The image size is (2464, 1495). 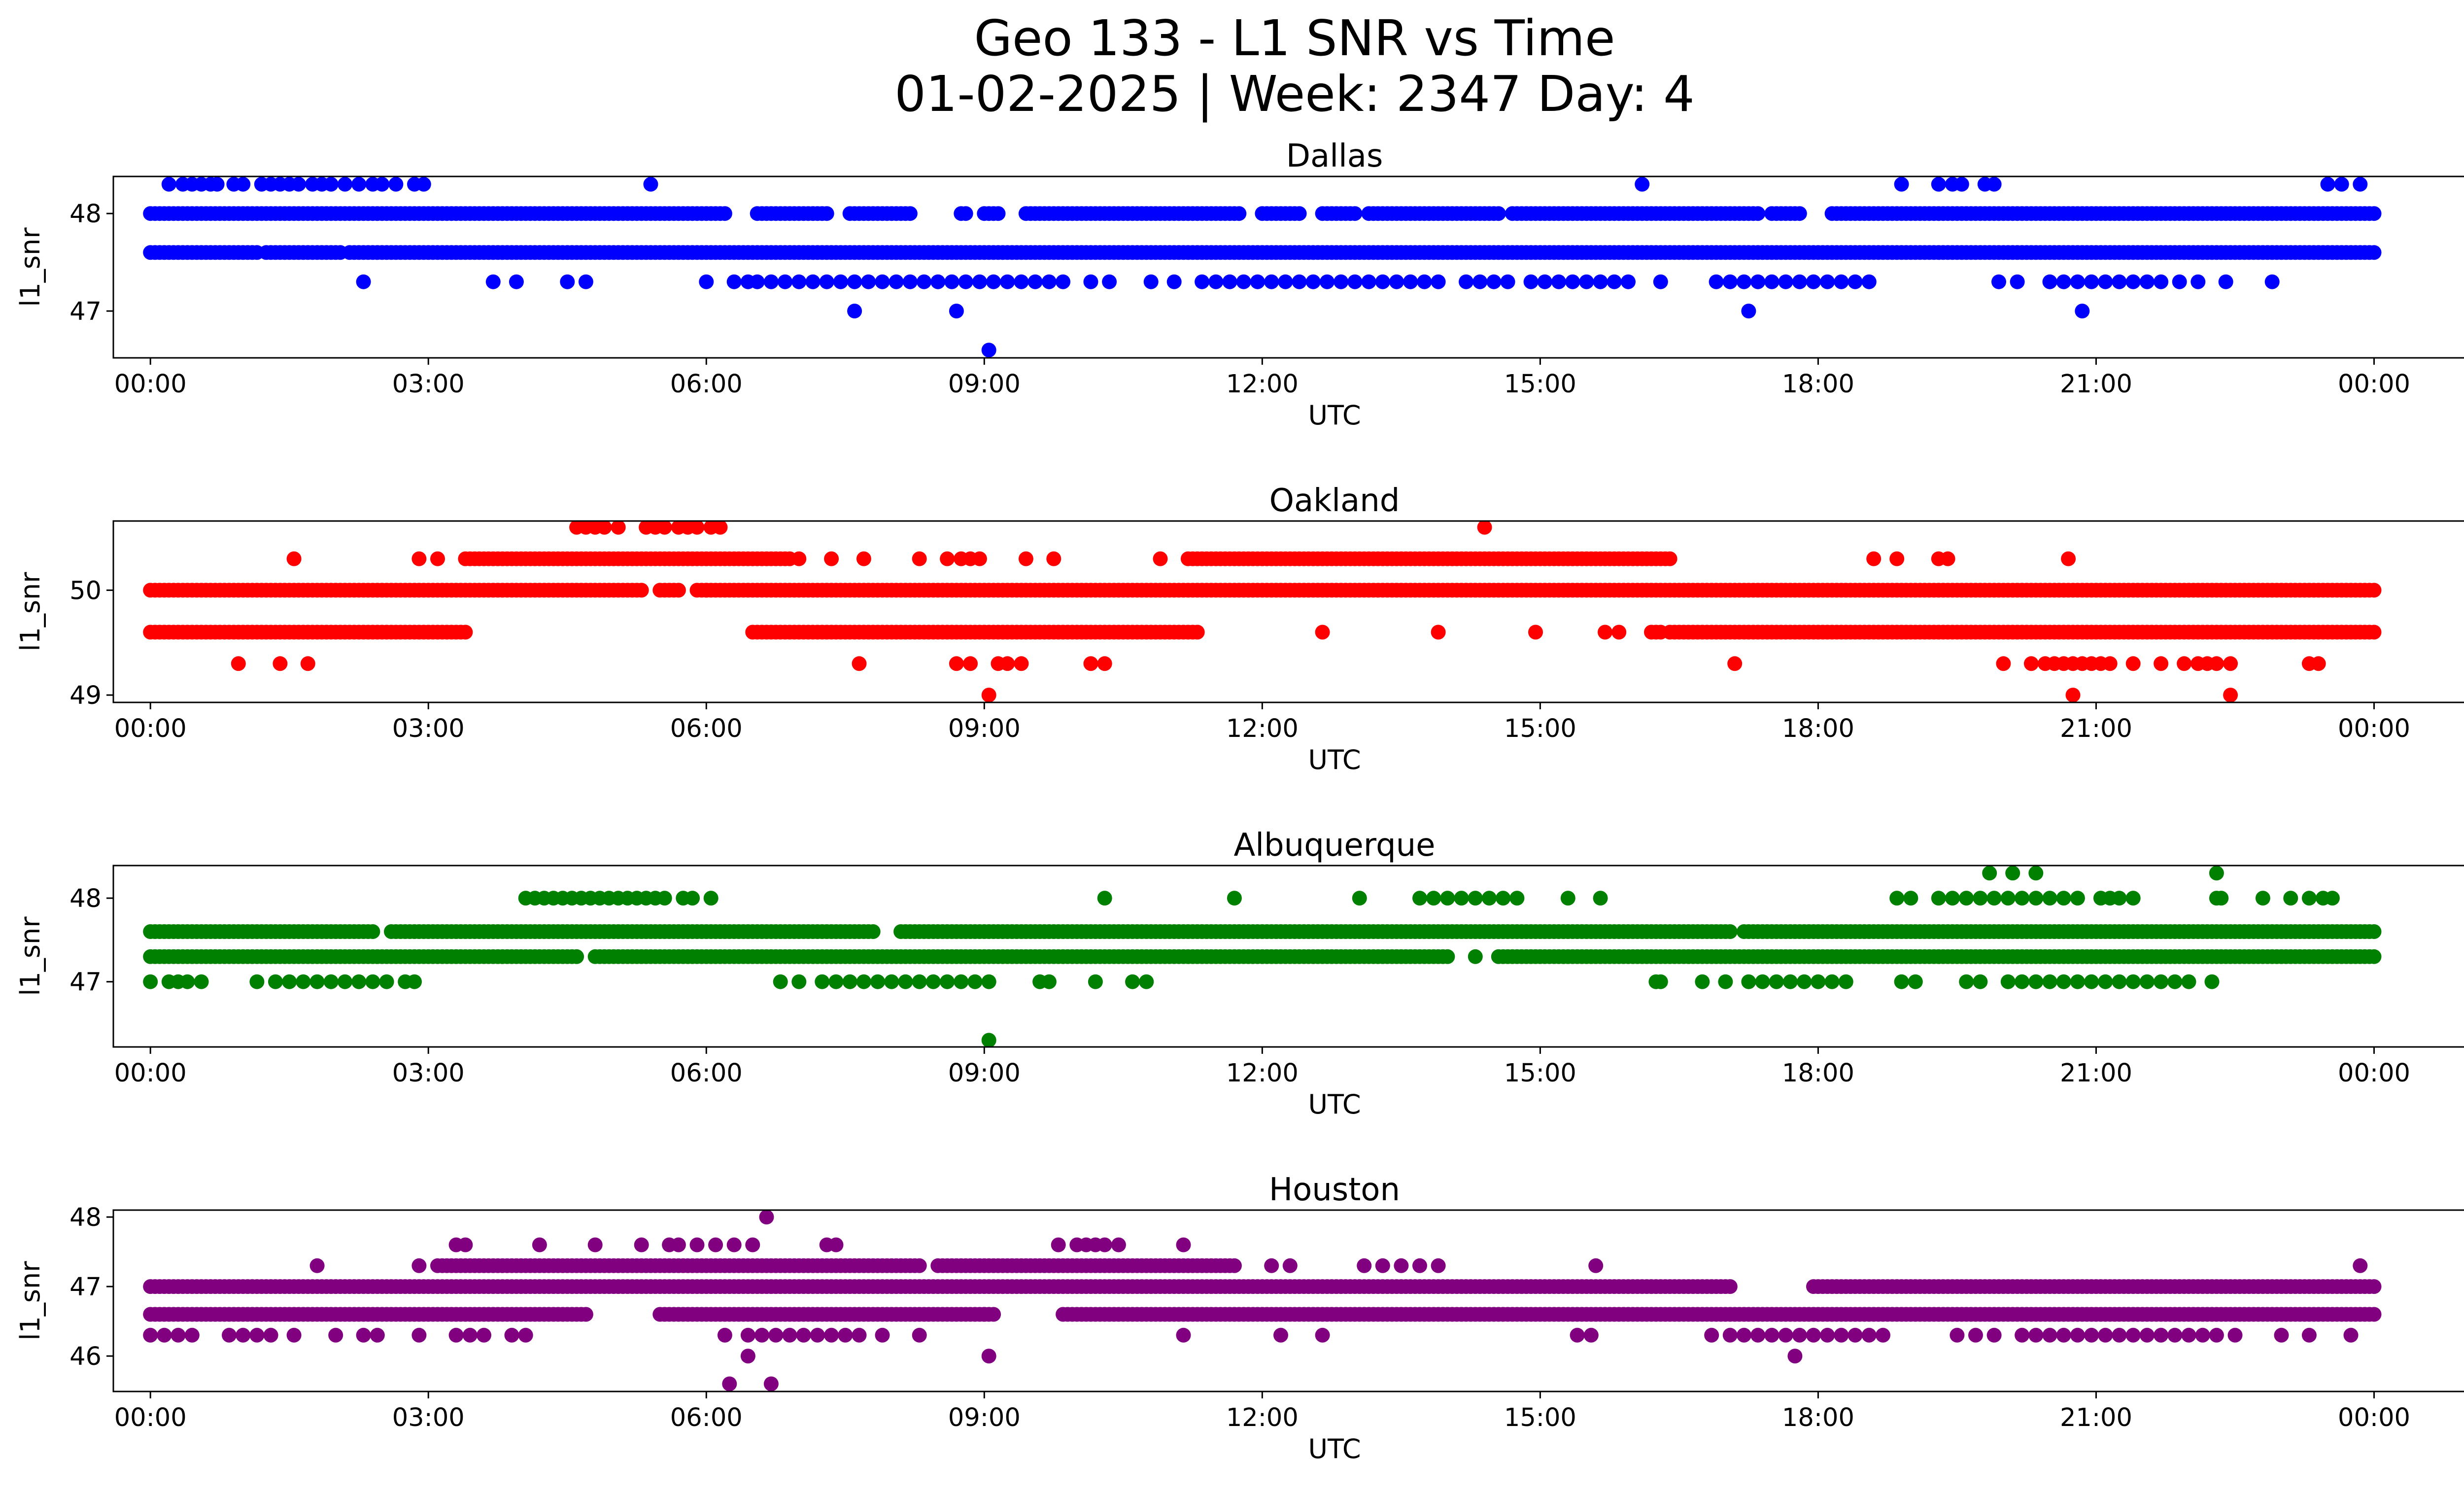 What do you see at coordinates (984, 384) in the screenshot?
I see `x-tick-label: 09:00` at bounding box center [984, 384].